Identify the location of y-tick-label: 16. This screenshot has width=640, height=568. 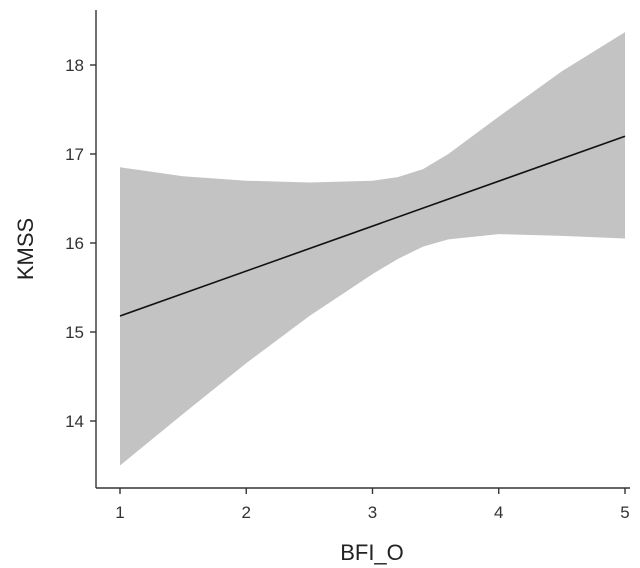
(74, 243).